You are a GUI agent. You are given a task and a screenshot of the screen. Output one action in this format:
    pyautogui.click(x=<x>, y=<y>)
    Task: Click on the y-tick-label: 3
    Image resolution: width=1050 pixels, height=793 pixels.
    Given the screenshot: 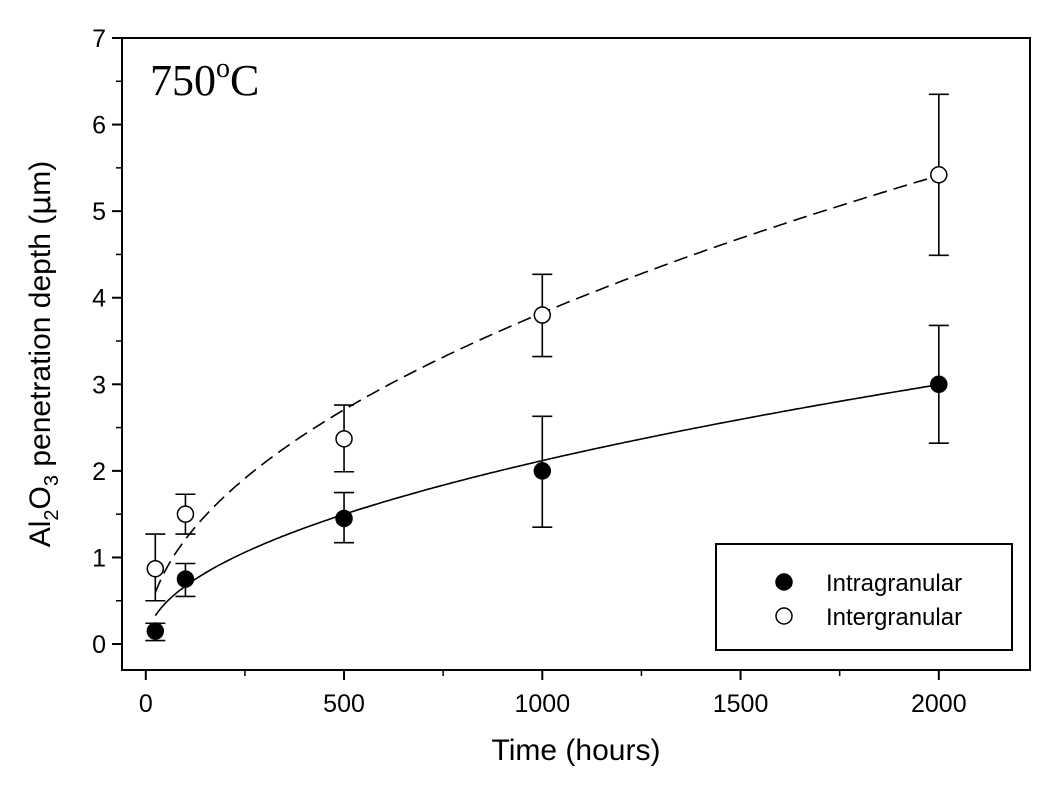 What is the action you would take?
    pyautogui.click(x=99, y=385)
    